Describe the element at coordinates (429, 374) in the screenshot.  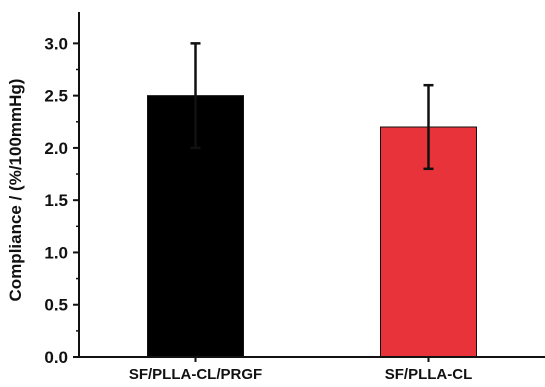
I see `x-tick-label: SF/PLLA-CL` at that location.